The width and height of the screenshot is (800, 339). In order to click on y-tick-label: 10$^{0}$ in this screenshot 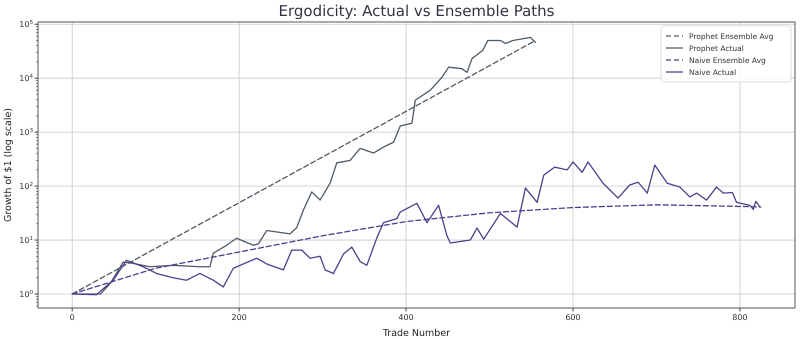, I will do `click(26, 293)`.